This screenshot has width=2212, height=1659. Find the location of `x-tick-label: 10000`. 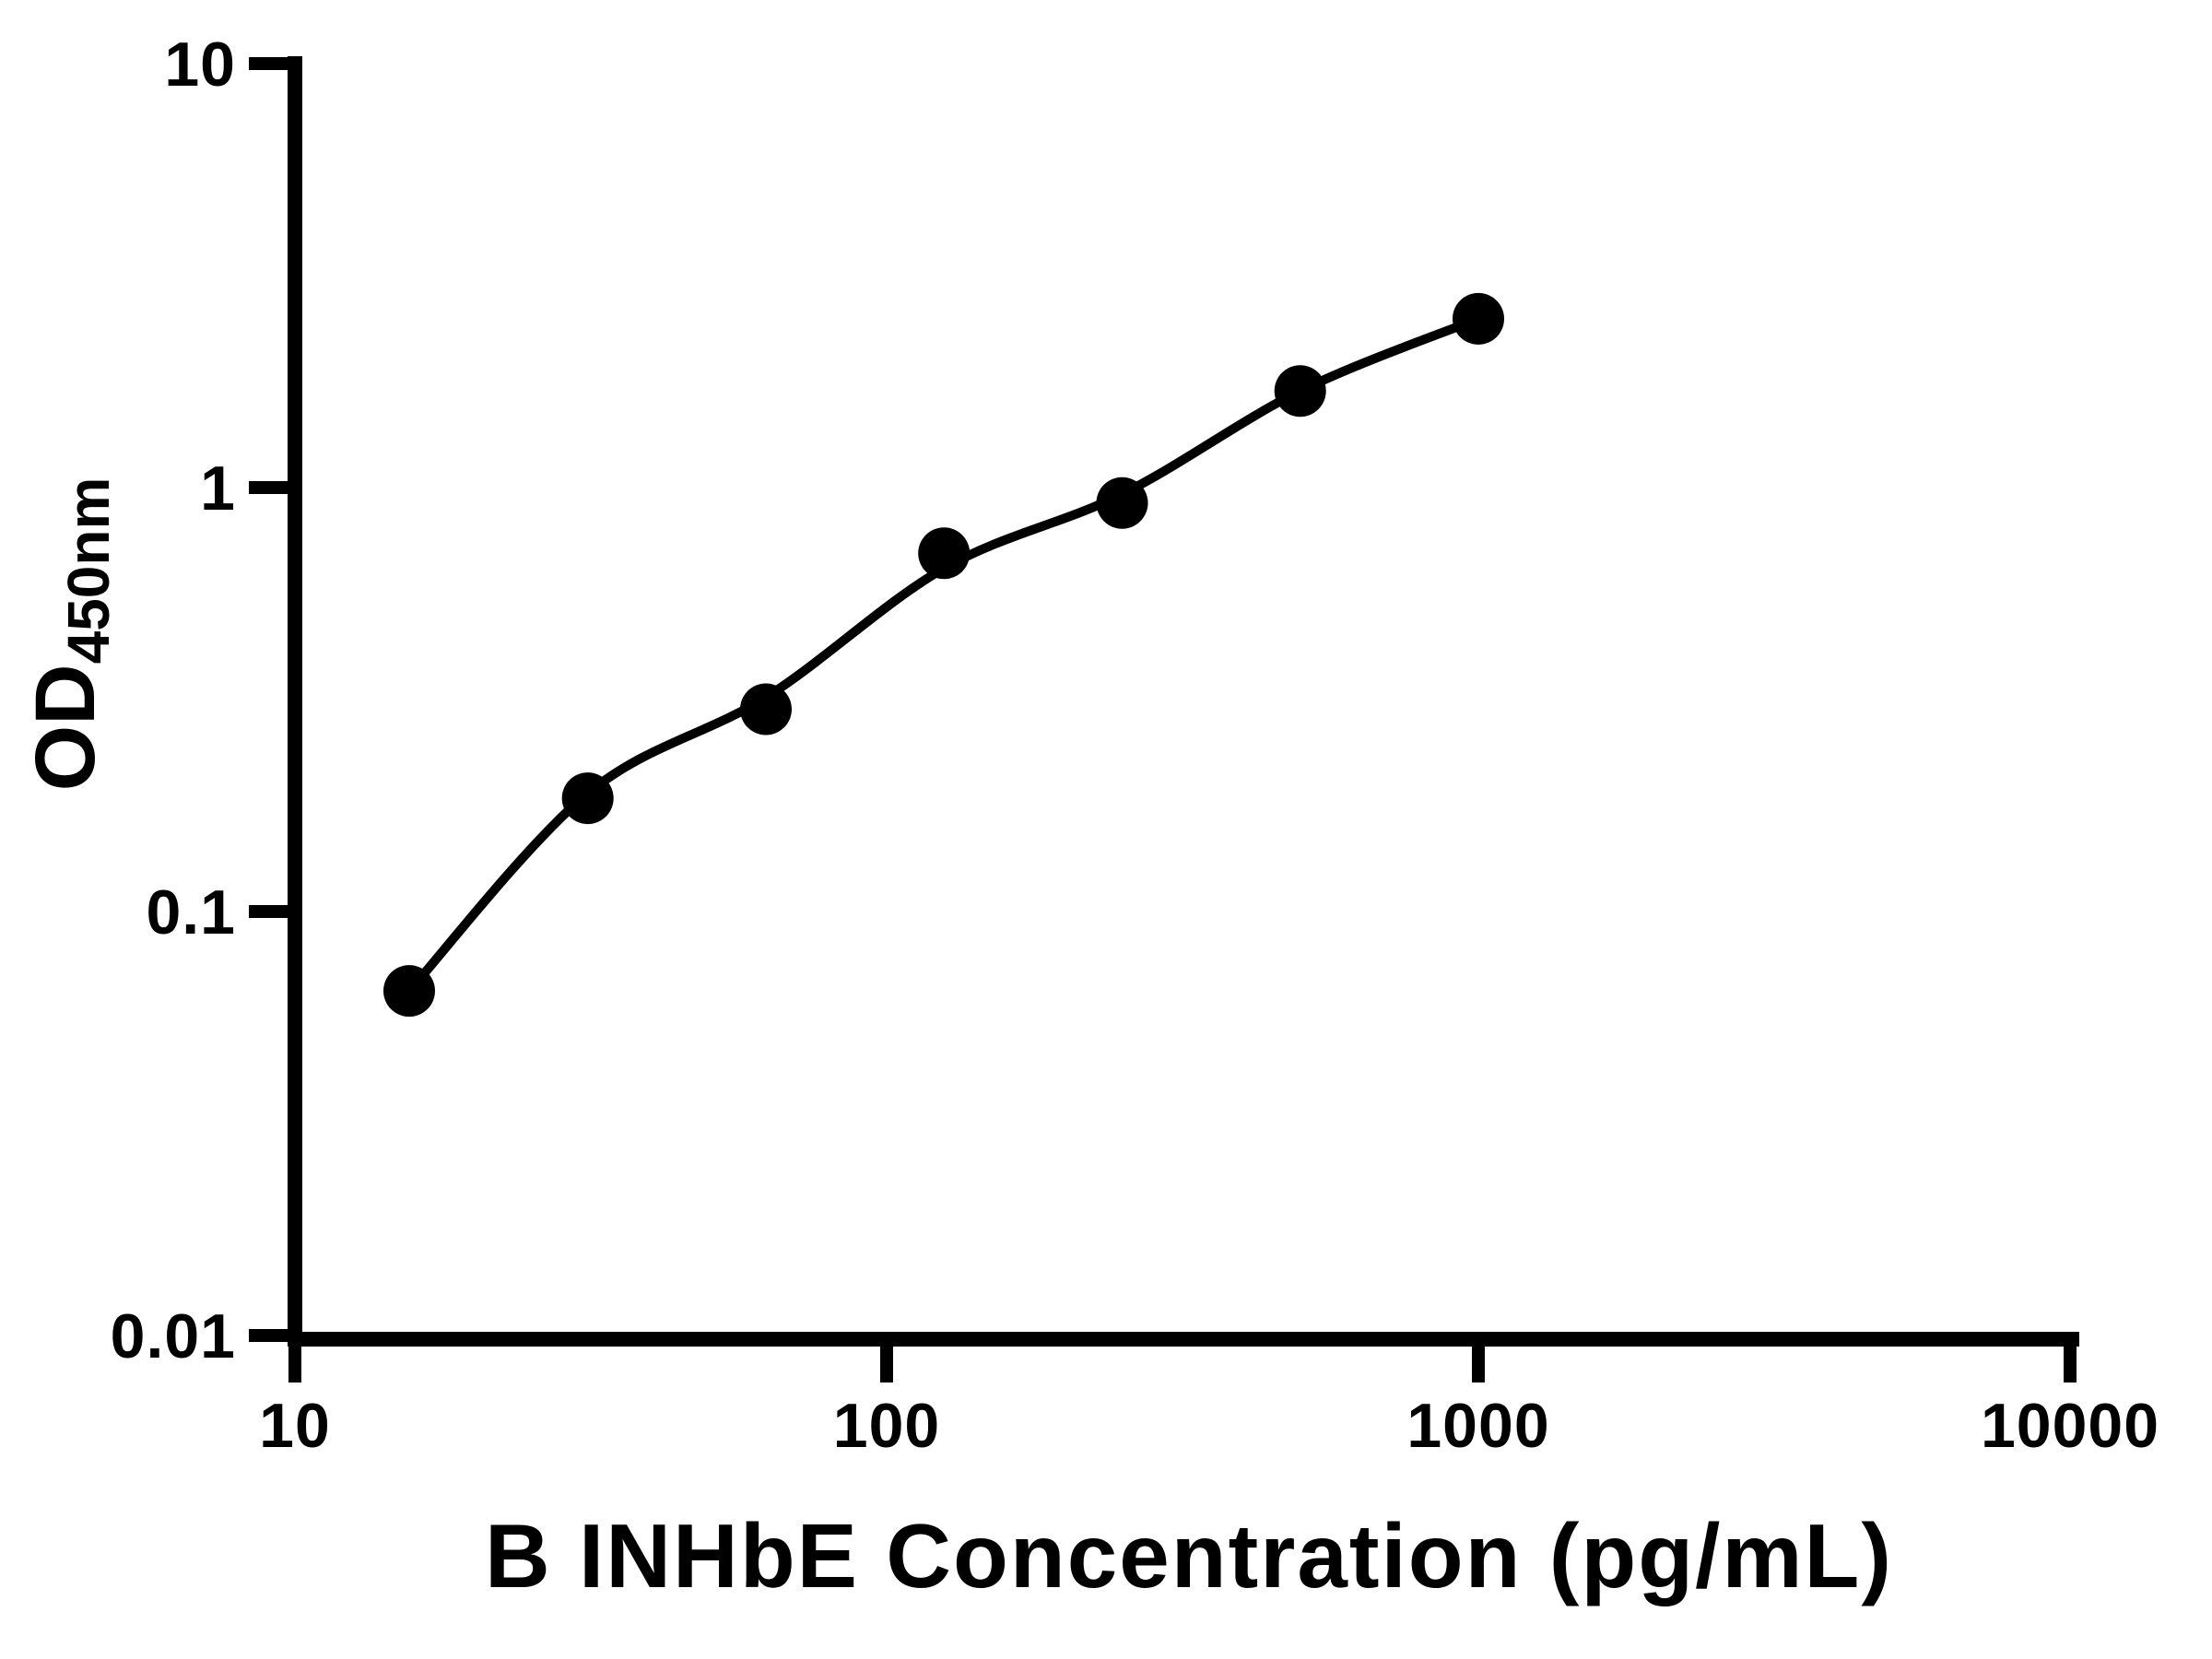

x-tick-label: 10000 is located at coordinates (2070, 1426).